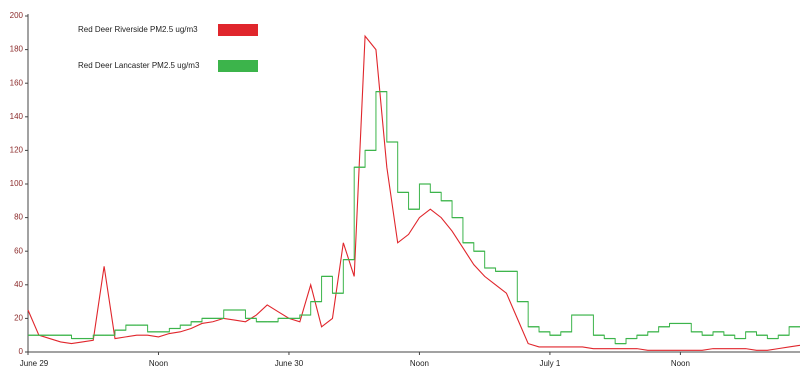 Image resolution: width=800 pixels, height=368 pixels. What do you see at coordinates (18, 284) in the screenshot?
I see `y-tick-label: 40` at bounding box center [18, 284].